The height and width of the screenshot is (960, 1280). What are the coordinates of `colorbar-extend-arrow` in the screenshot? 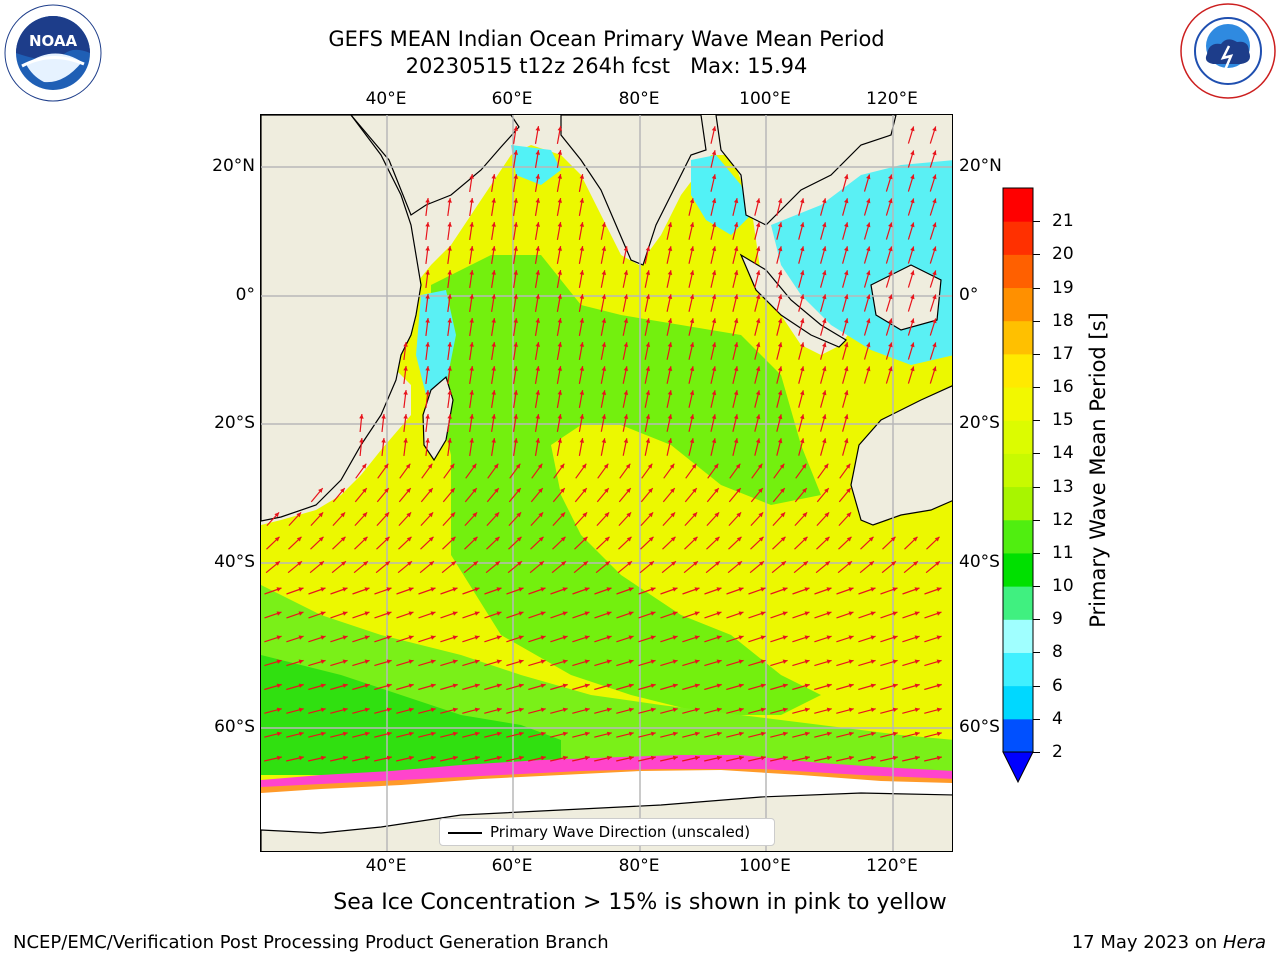 It's located at (1018, 767).